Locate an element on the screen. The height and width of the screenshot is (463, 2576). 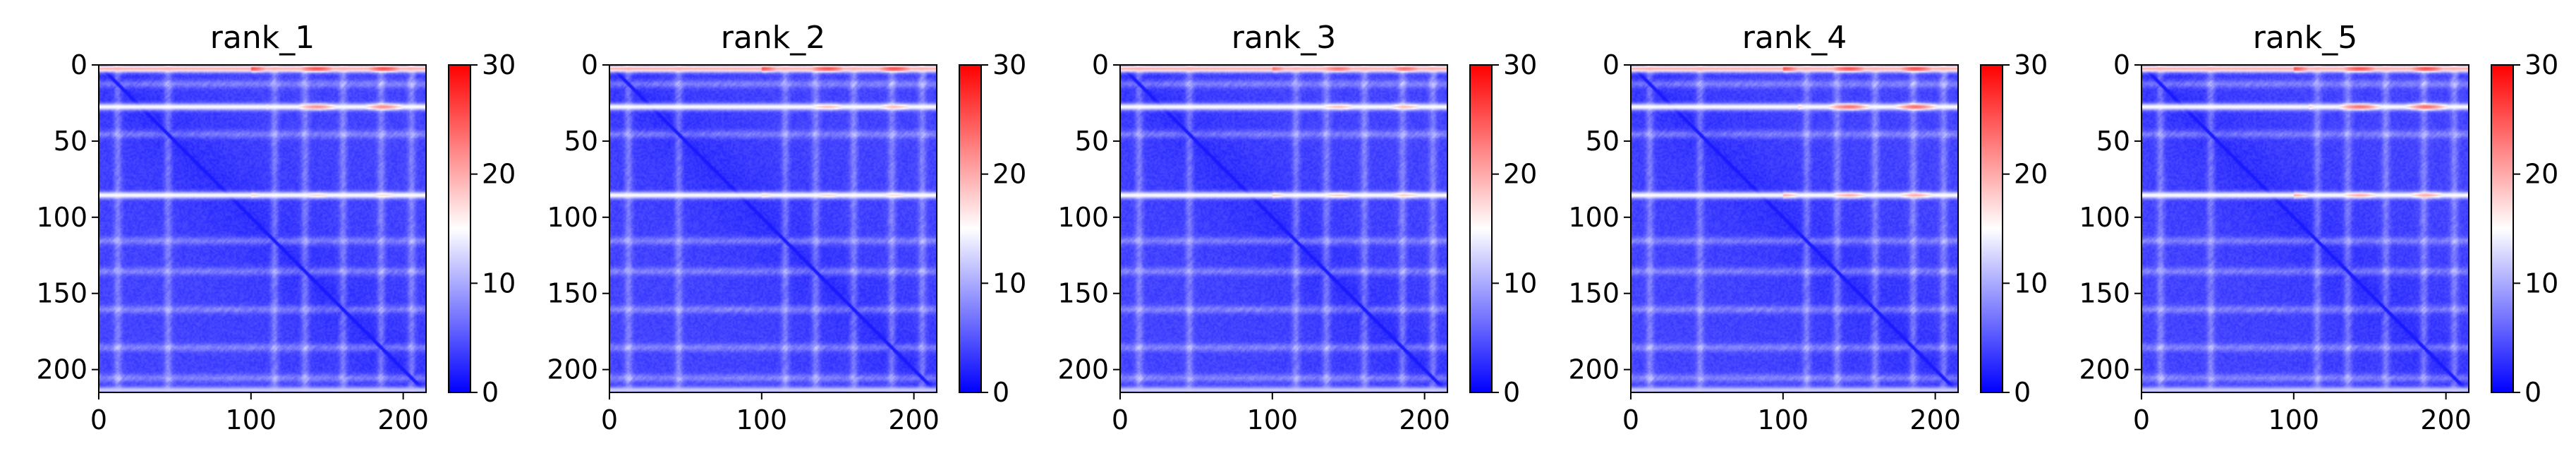
panel-title: rank_2 is located at coordinates (773, 38).